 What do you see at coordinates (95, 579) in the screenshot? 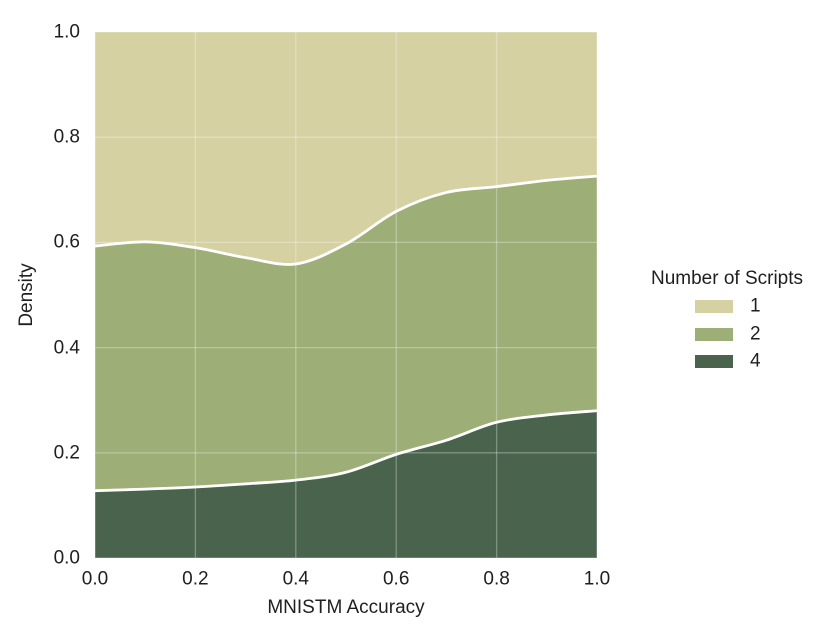
I see `x-tick-label: 0.0` at bounding box center [95, 579].